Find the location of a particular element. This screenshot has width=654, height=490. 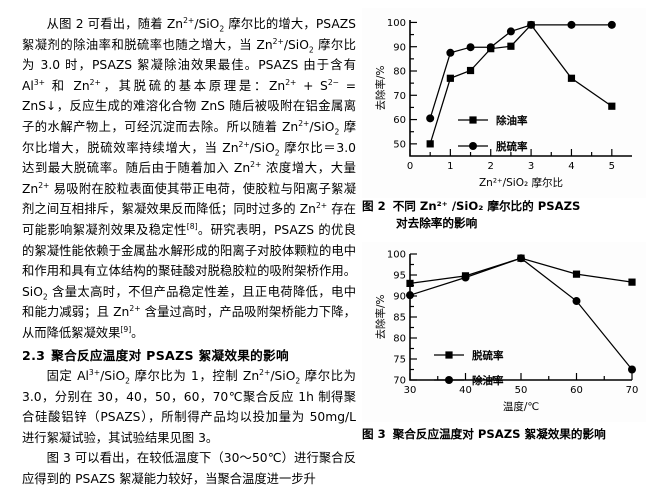

section-number: 2.3 is located at coordinates (34, 355).